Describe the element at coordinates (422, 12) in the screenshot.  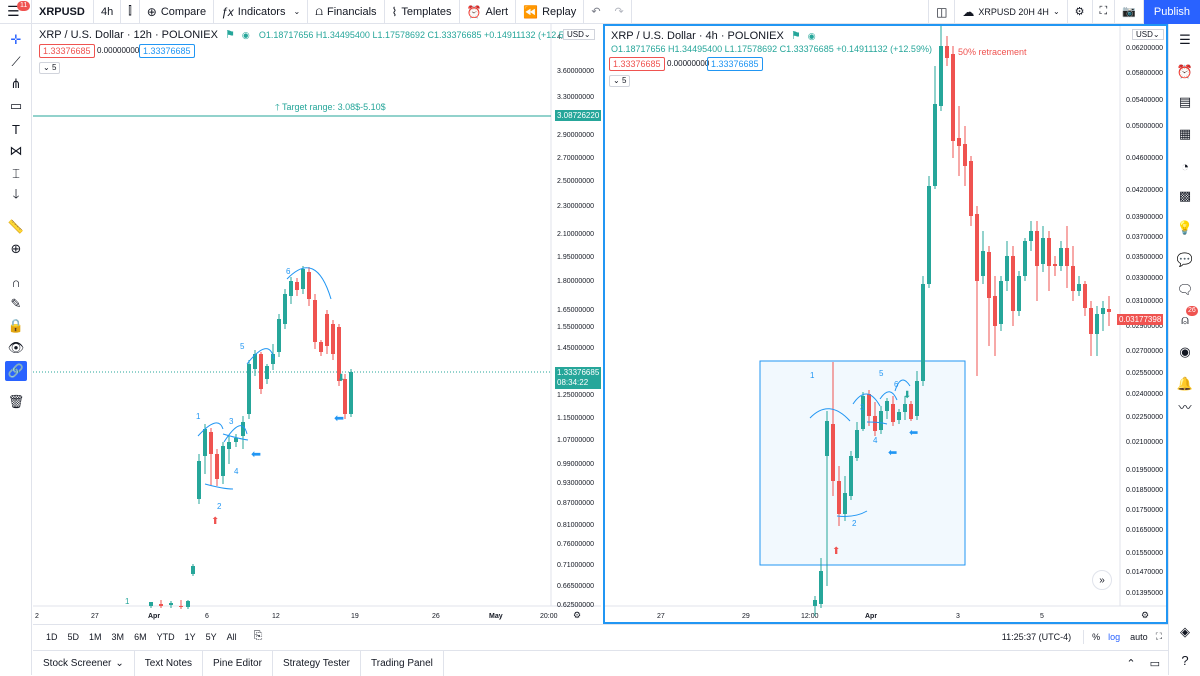
I see `templates-button: ⌇ Templates` at that location.